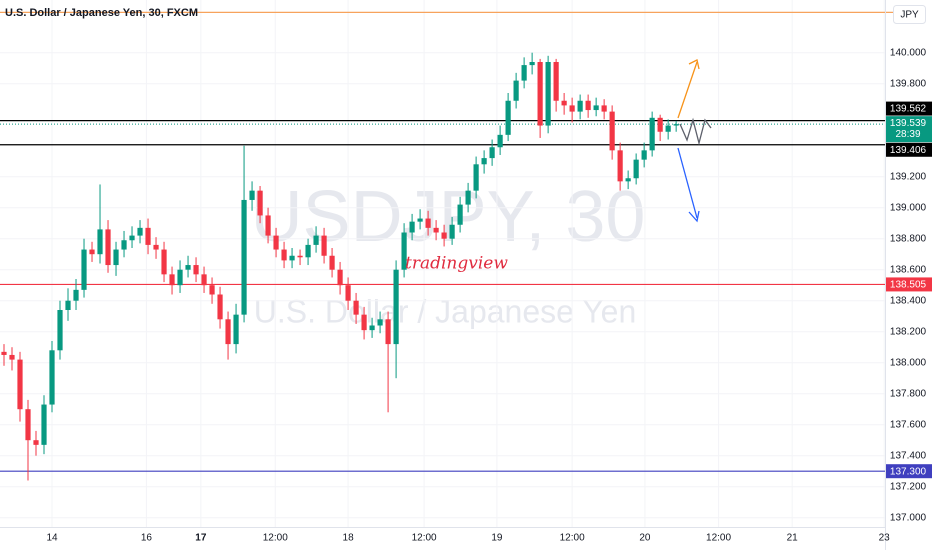 The width and height of the screenshot is (932, 550). I want to click on currency-button, so click(909, 14).